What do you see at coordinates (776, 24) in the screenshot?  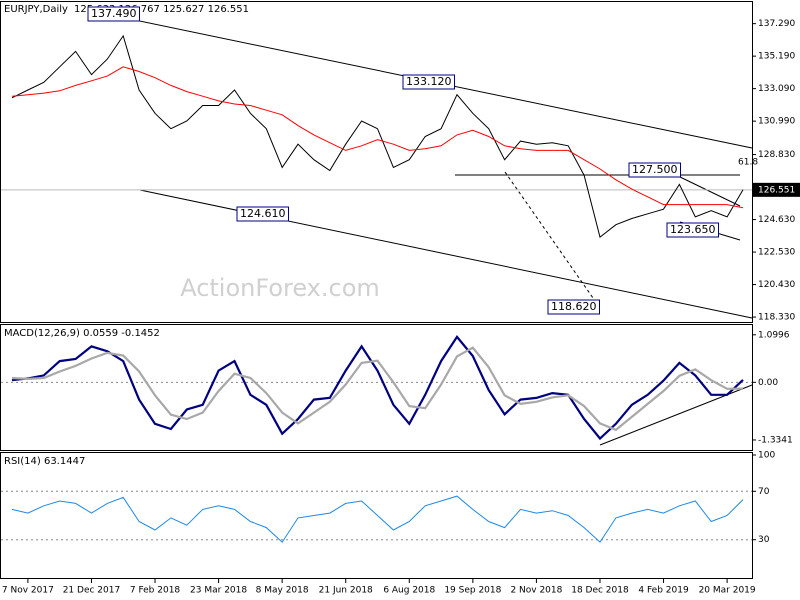 I see `y-tick-label: 137.290` at bounding box center [776, 24].